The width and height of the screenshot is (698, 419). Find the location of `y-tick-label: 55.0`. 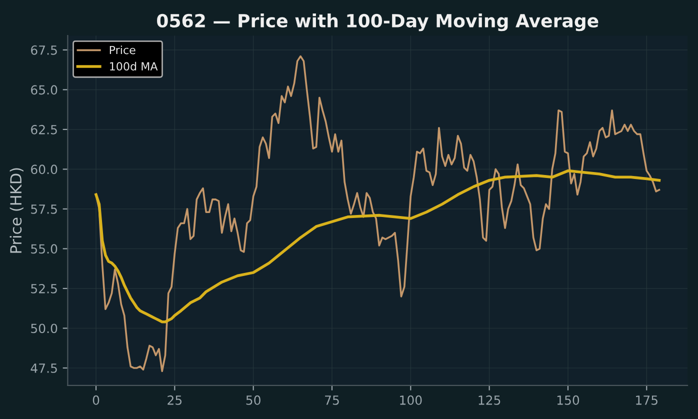

y-tick-label: 55.0 is located at coordinates (44, 249).